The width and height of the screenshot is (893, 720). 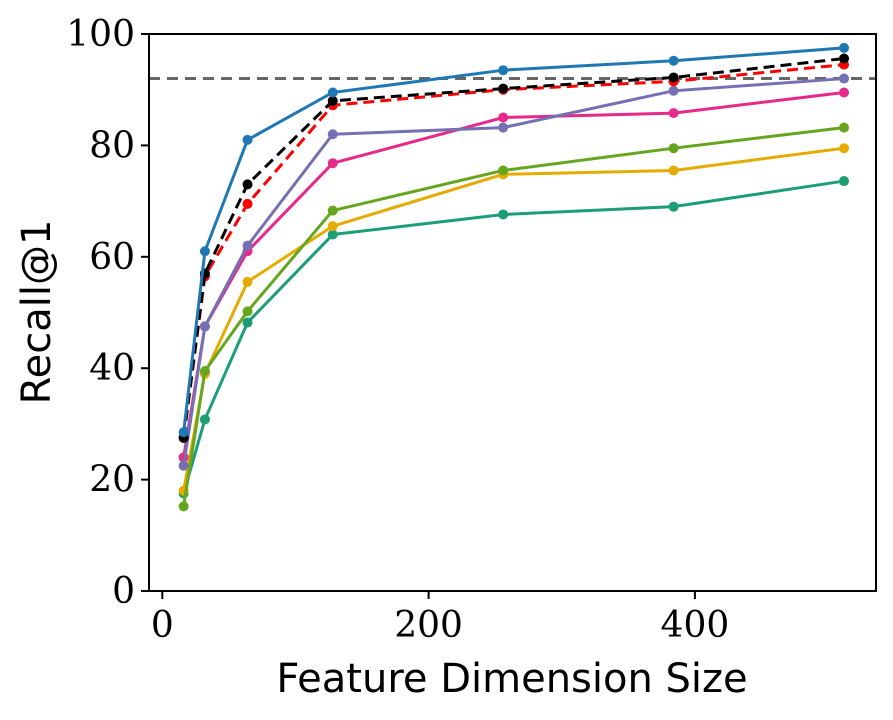 I want to click on x-axis-title: Feature Dimension Size, so click(x=511, y=679).